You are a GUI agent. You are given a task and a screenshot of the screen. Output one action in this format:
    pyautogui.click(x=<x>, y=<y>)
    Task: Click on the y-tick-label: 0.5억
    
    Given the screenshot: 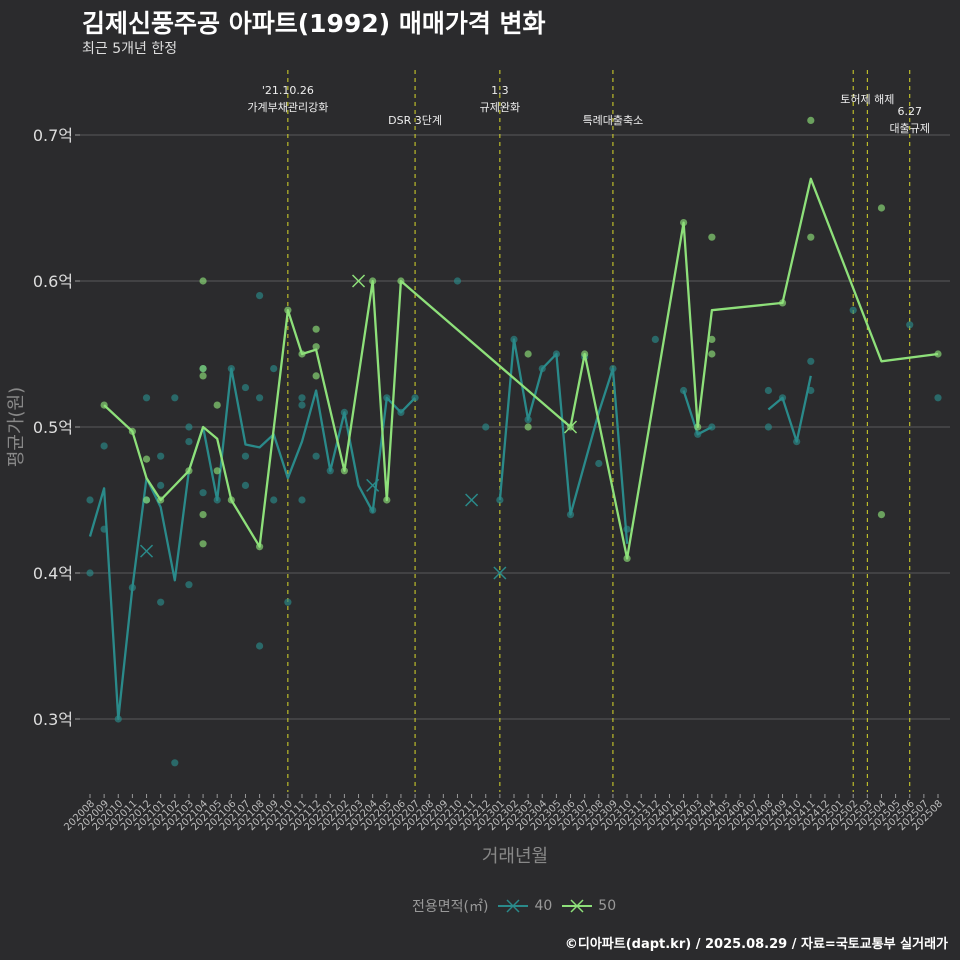 What is the action you would take?
    pyautogui.click(x=53, y=427)
    